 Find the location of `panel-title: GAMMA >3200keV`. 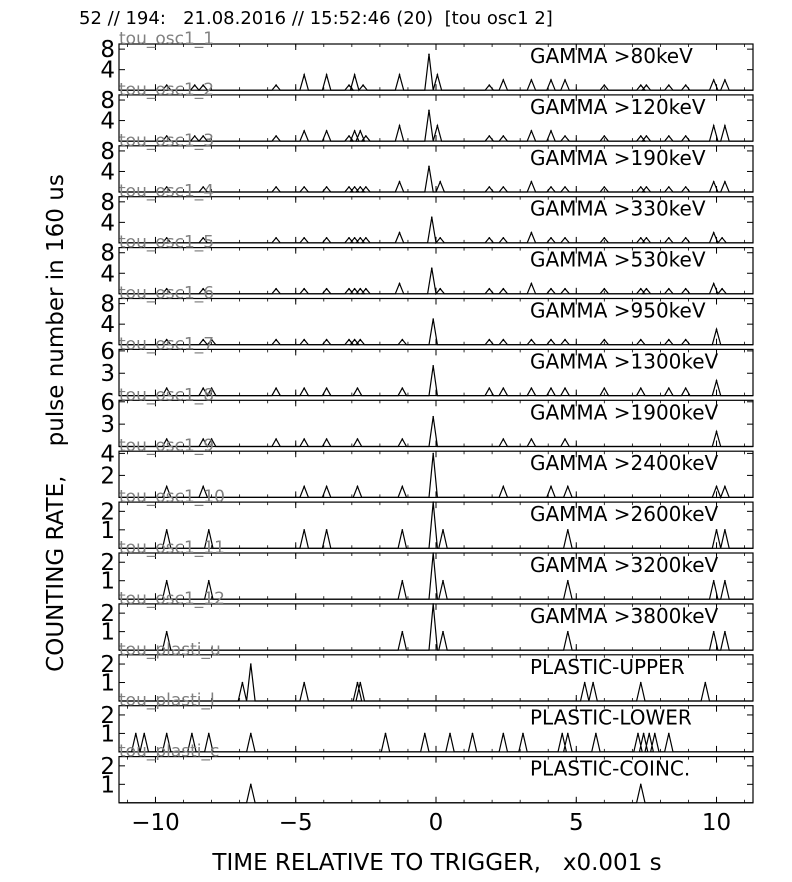

panel-title: GAMMA >3200keV is located at coordinates (624, 565).